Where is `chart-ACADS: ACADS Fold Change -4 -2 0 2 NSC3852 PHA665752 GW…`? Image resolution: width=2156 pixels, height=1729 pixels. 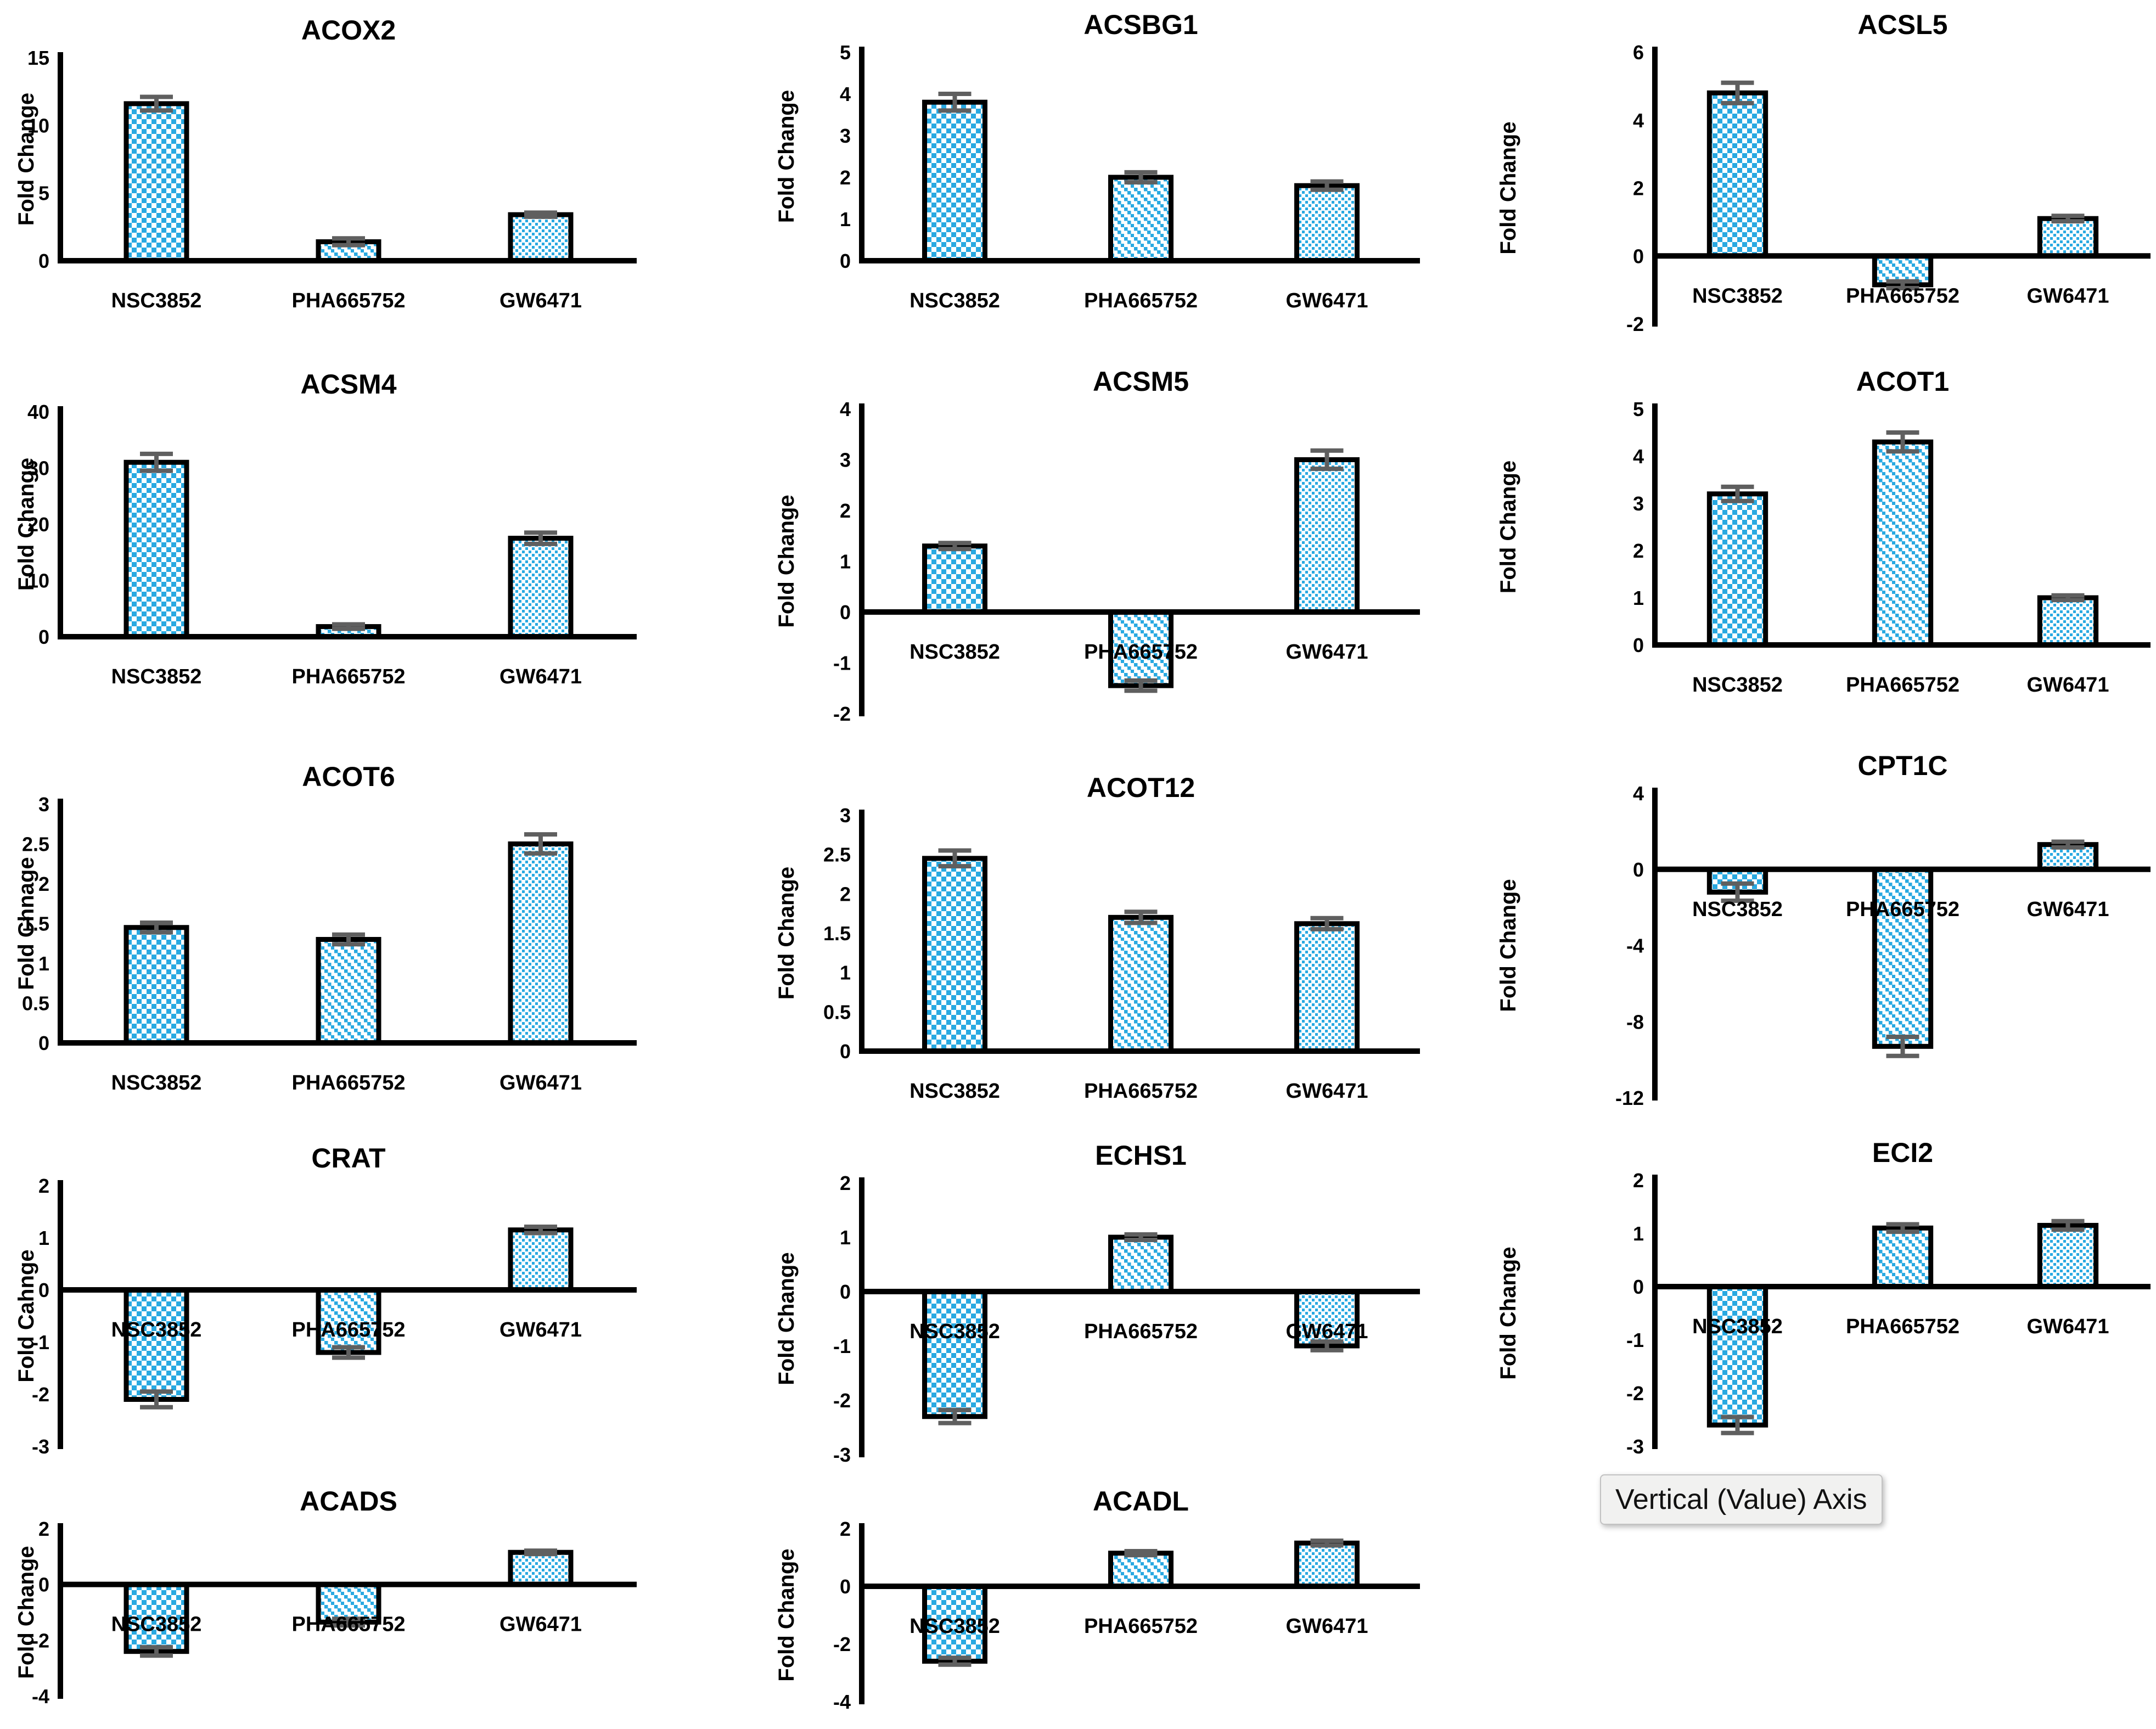
chart-ACADS: ACADS Fold Change -4 -2 0 2 NSC3852 PHA665752 GW… is located at coordinates (351, 1600).